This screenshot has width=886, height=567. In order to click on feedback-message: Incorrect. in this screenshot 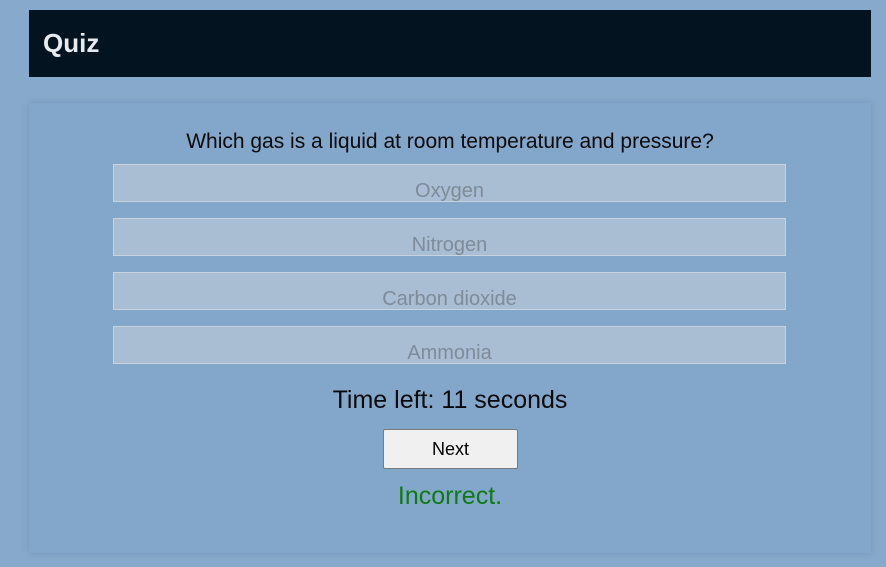, I will do `click(450, 496)`.